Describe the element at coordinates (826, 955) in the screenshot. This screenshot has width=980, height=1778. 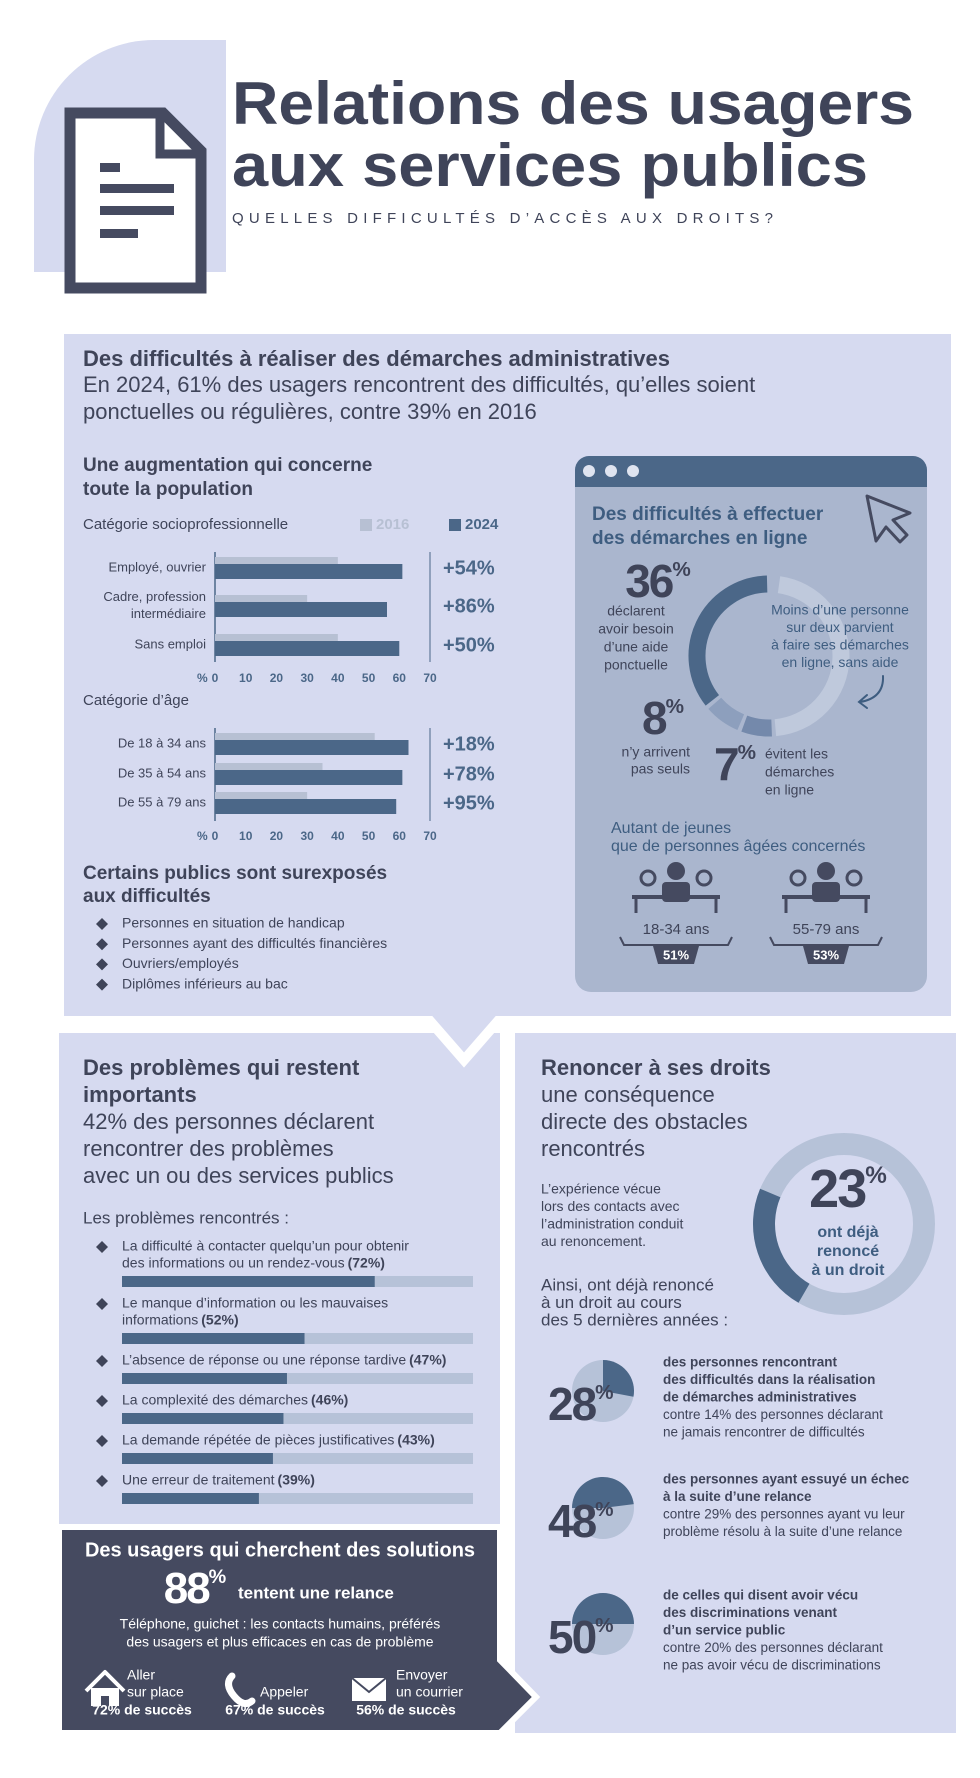
I see `share-badge` at that location.